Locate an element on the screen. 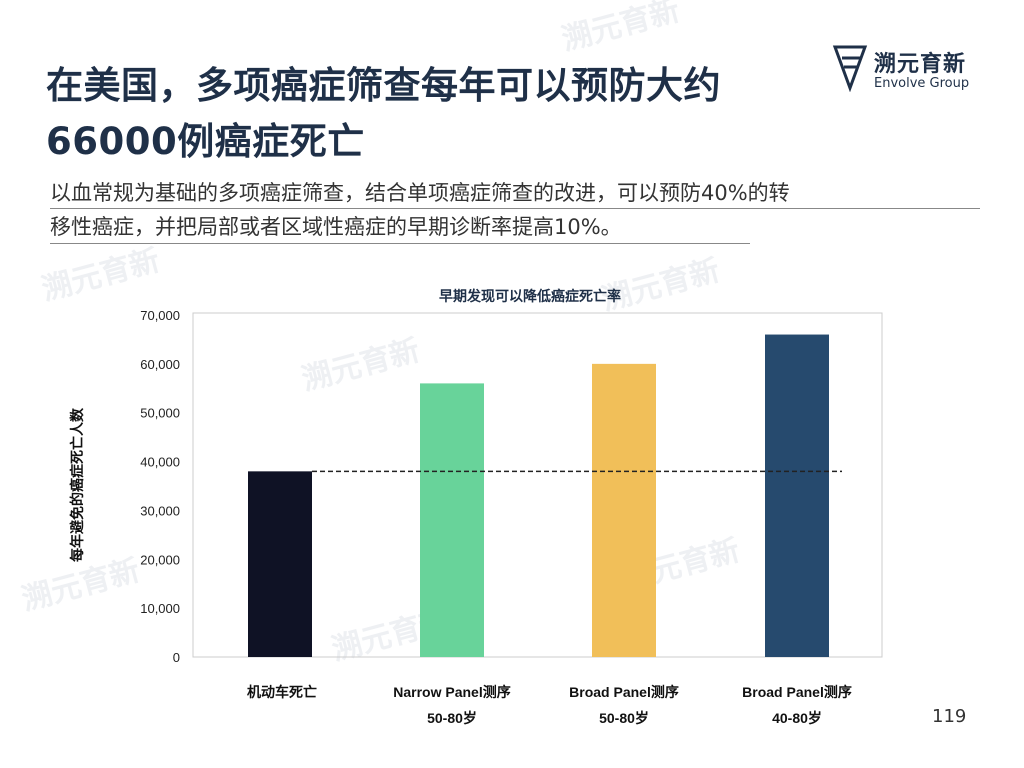 The width and height of the screenshot is (1024, 768). company-logo: 溯元育新 Envolve Group is located at coordinates (907, 69).